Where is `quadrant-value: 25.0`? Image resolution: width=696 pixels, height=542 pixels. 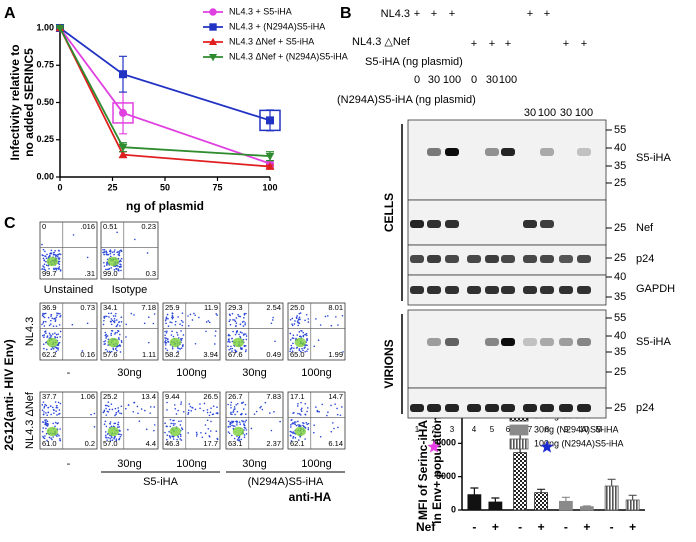 quadrant-value: 25.0 is located at coordinates (297, 307).